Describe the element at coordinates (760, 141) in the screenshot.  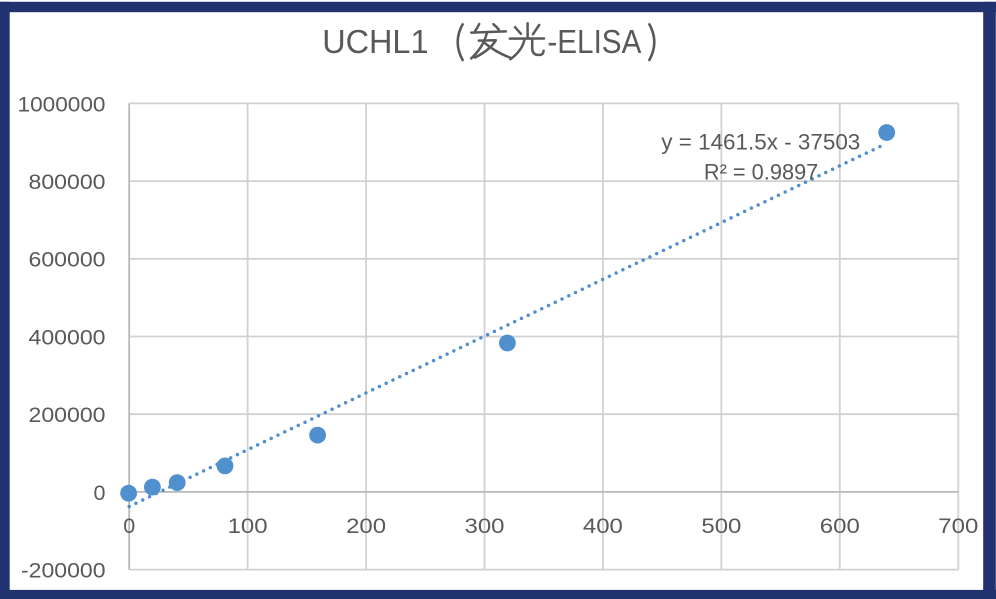
I see `svg-text: y = 1461.5x - 37503` at that location.